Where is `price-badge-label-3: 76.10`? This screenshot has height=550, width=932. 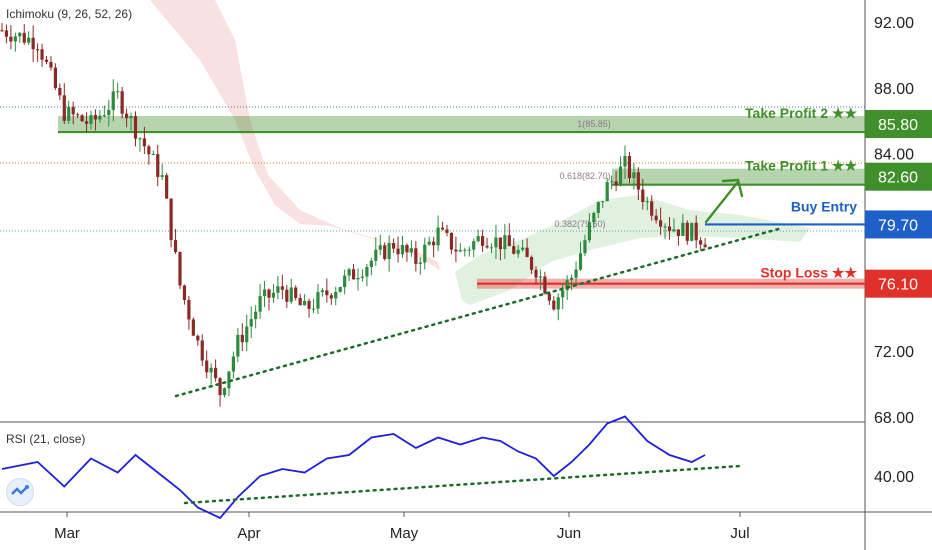
price-badge-label-3: 76.10 is located at coordinates (898, 285).